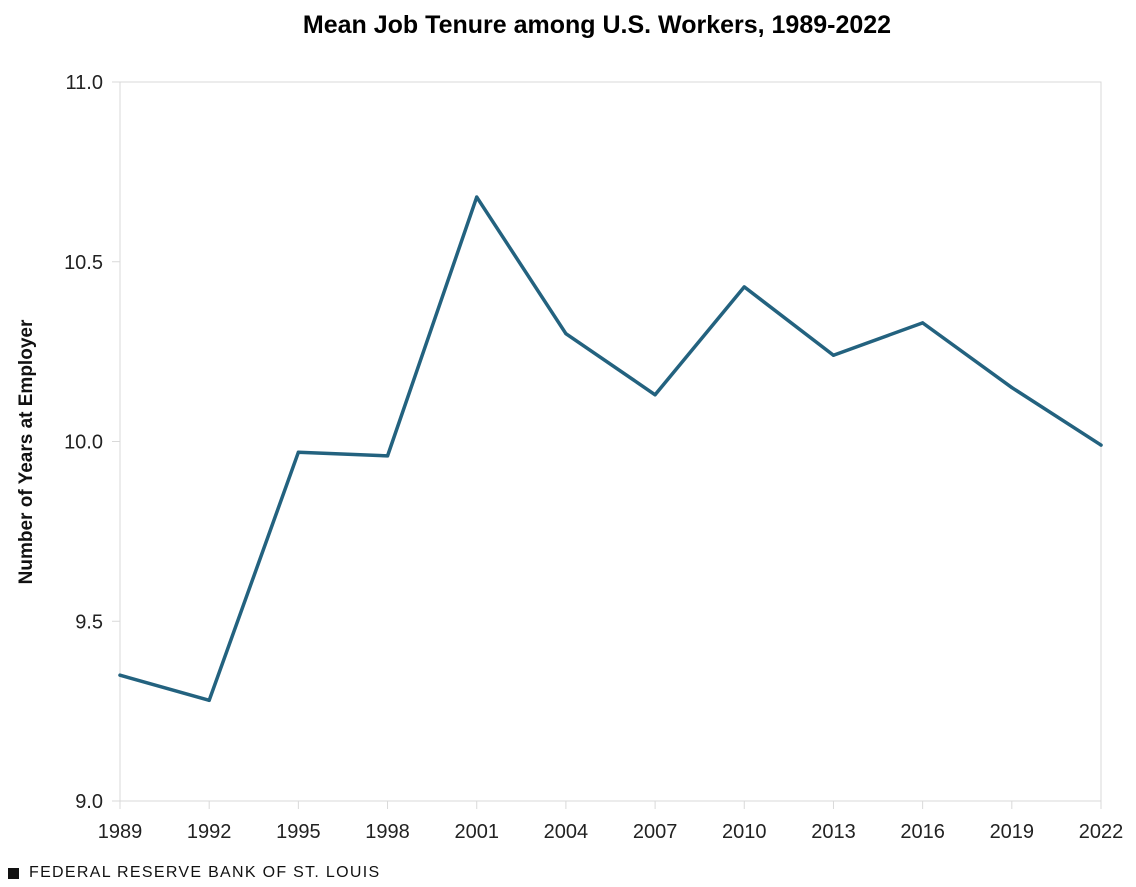 The image size is (1136, 887). I want to click on x-tick-label: 2007, so click(655, 832).